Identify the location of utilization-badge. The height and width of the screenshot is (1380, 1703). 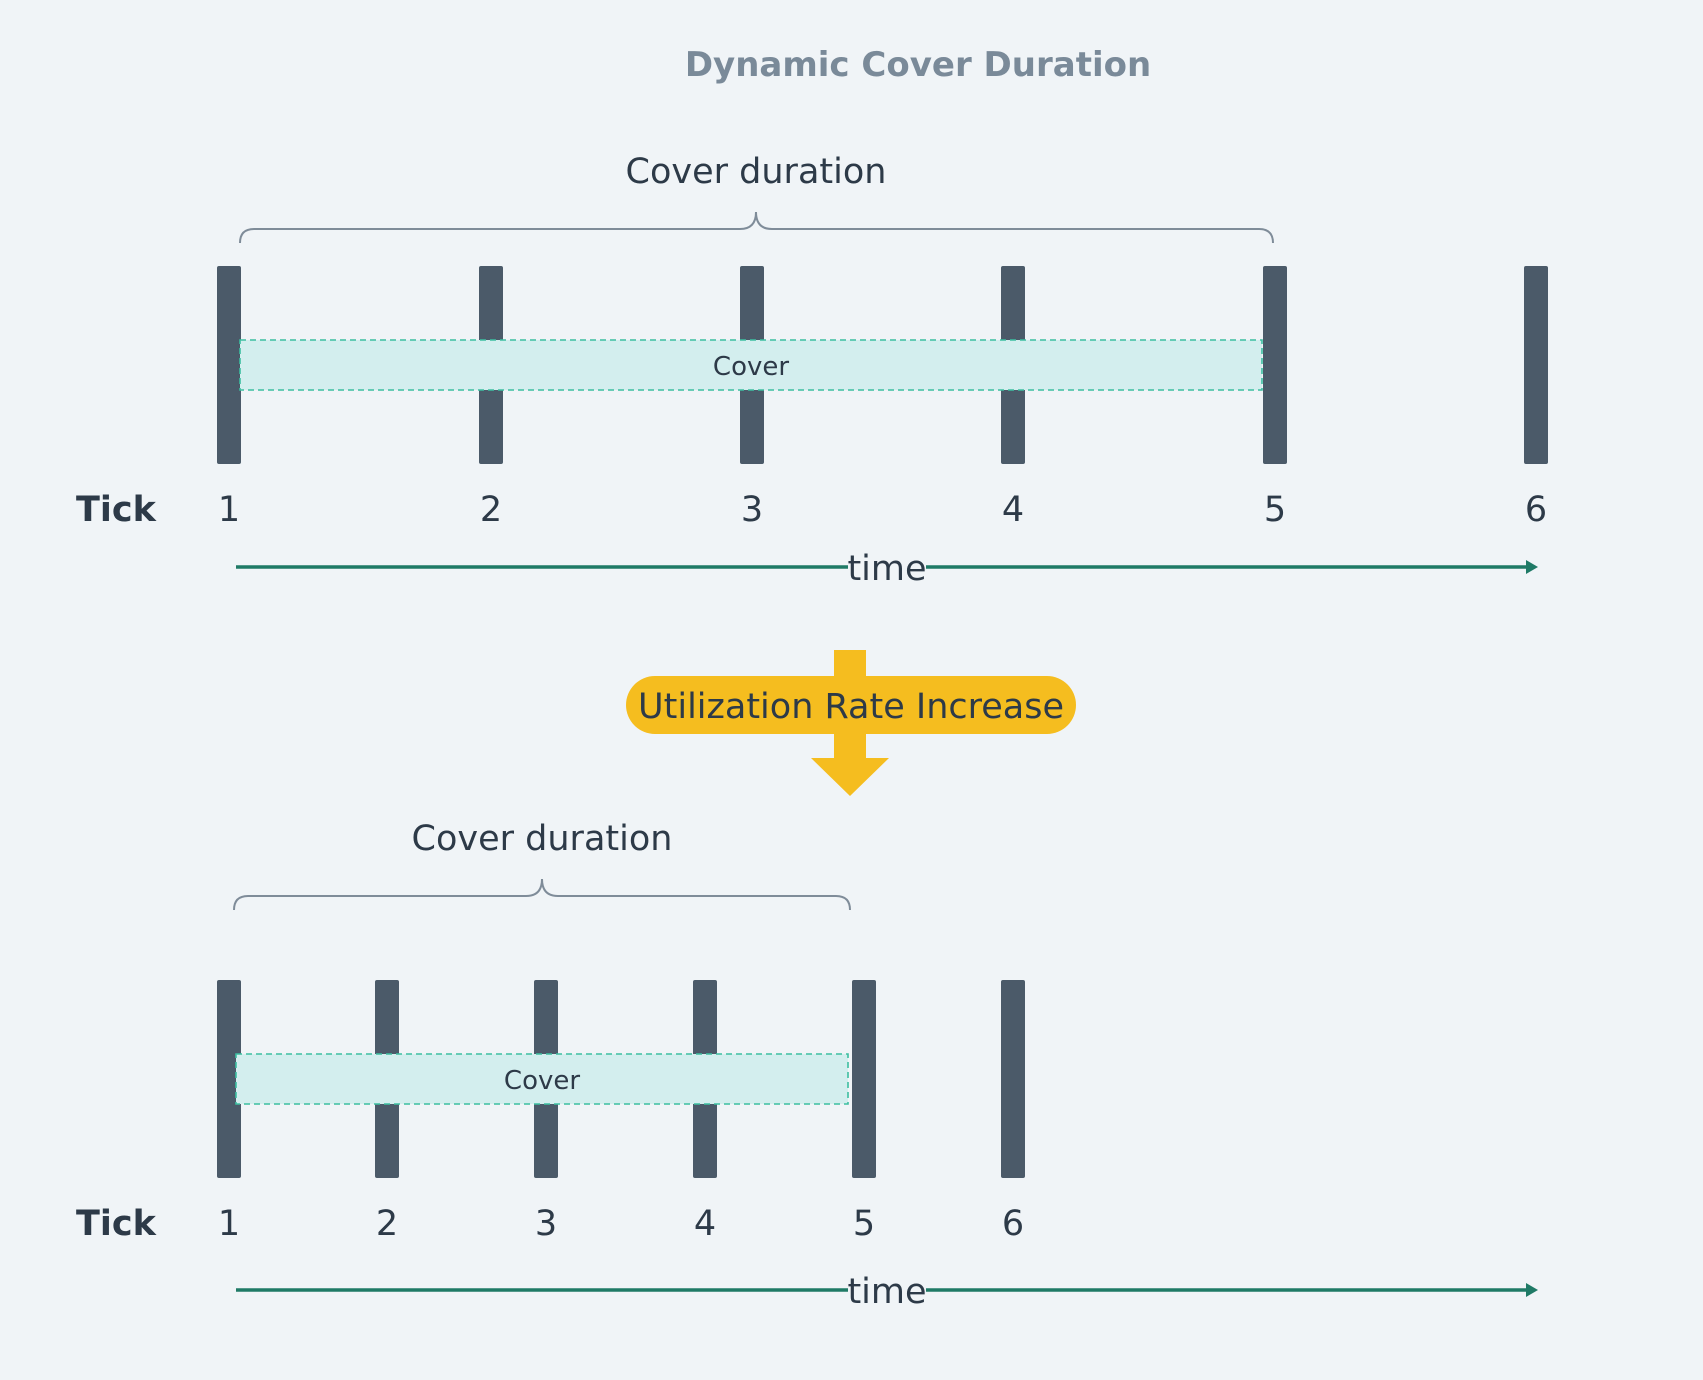
(851, 705).